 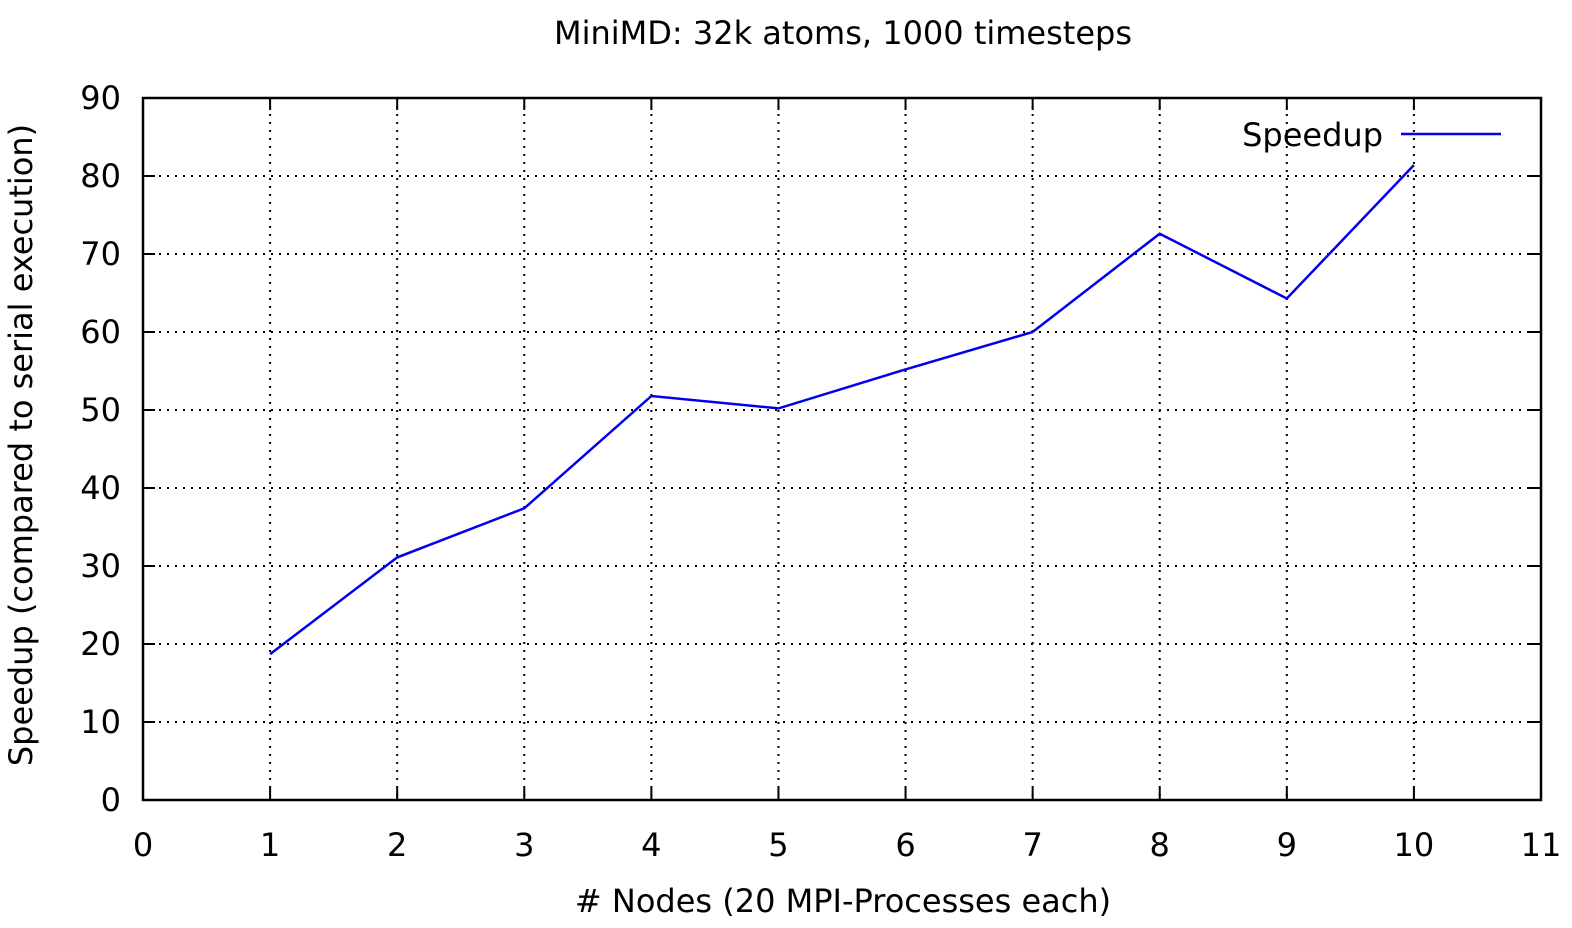 I want to click on y-tick-label: 80, so click(x=100, y=176).